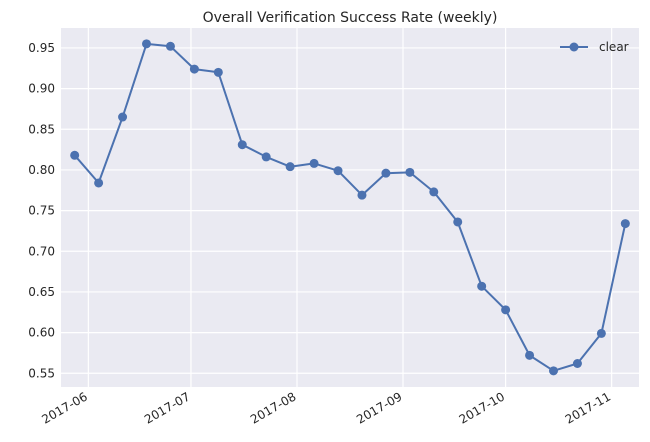 Image resolution: width=650 pixels, height=442 pixels. Describe the element at coordinates (41, 129) in the screenshot. I see `y-tick-label: 0.85` at that location.